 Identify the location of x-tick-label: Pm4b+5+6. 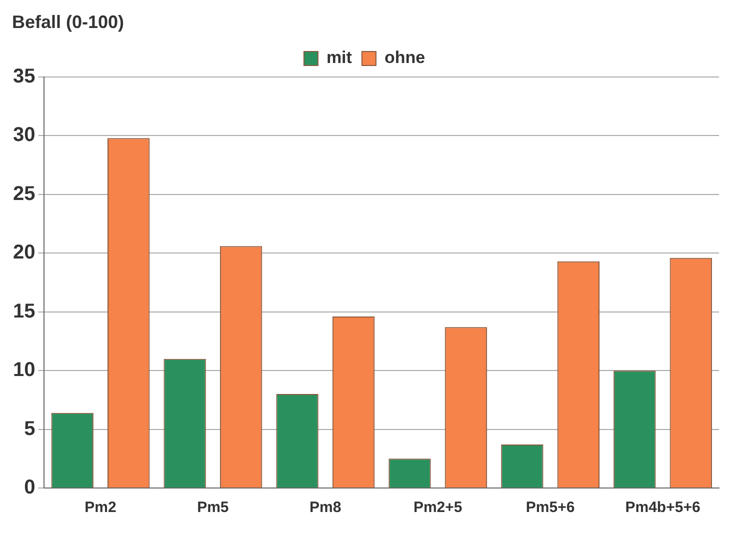
(662, 507).